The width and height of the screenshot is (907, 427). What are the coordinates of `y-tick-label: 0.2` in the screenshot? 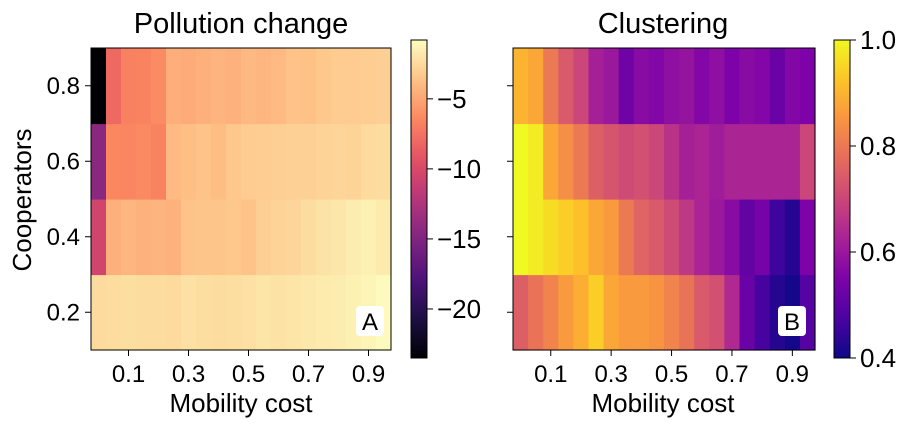 It's located at (63, 312).